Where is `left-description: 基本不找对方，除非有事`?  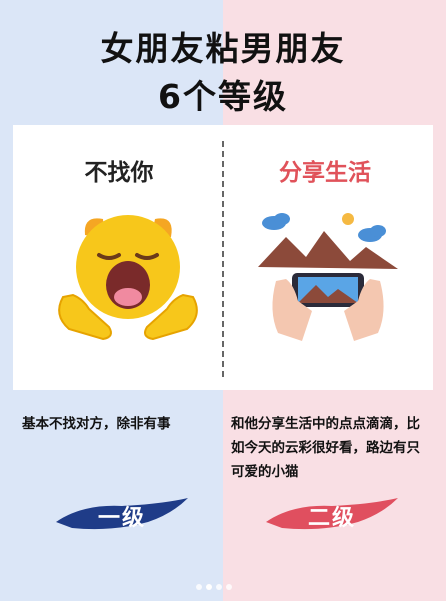 left-description: 基本不找对方，除非有事 is located at coordinates (96, 424).